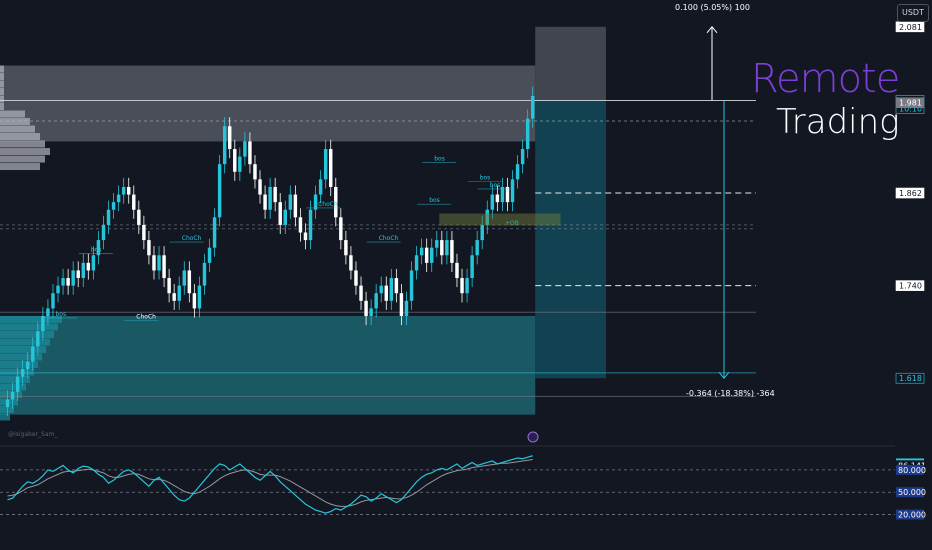 The height and width of the screenshot is (550, 932). What do you see at coordinates (718, 202) in the screenshot?
I see `measure-tool` at bounding box center [718, 202].